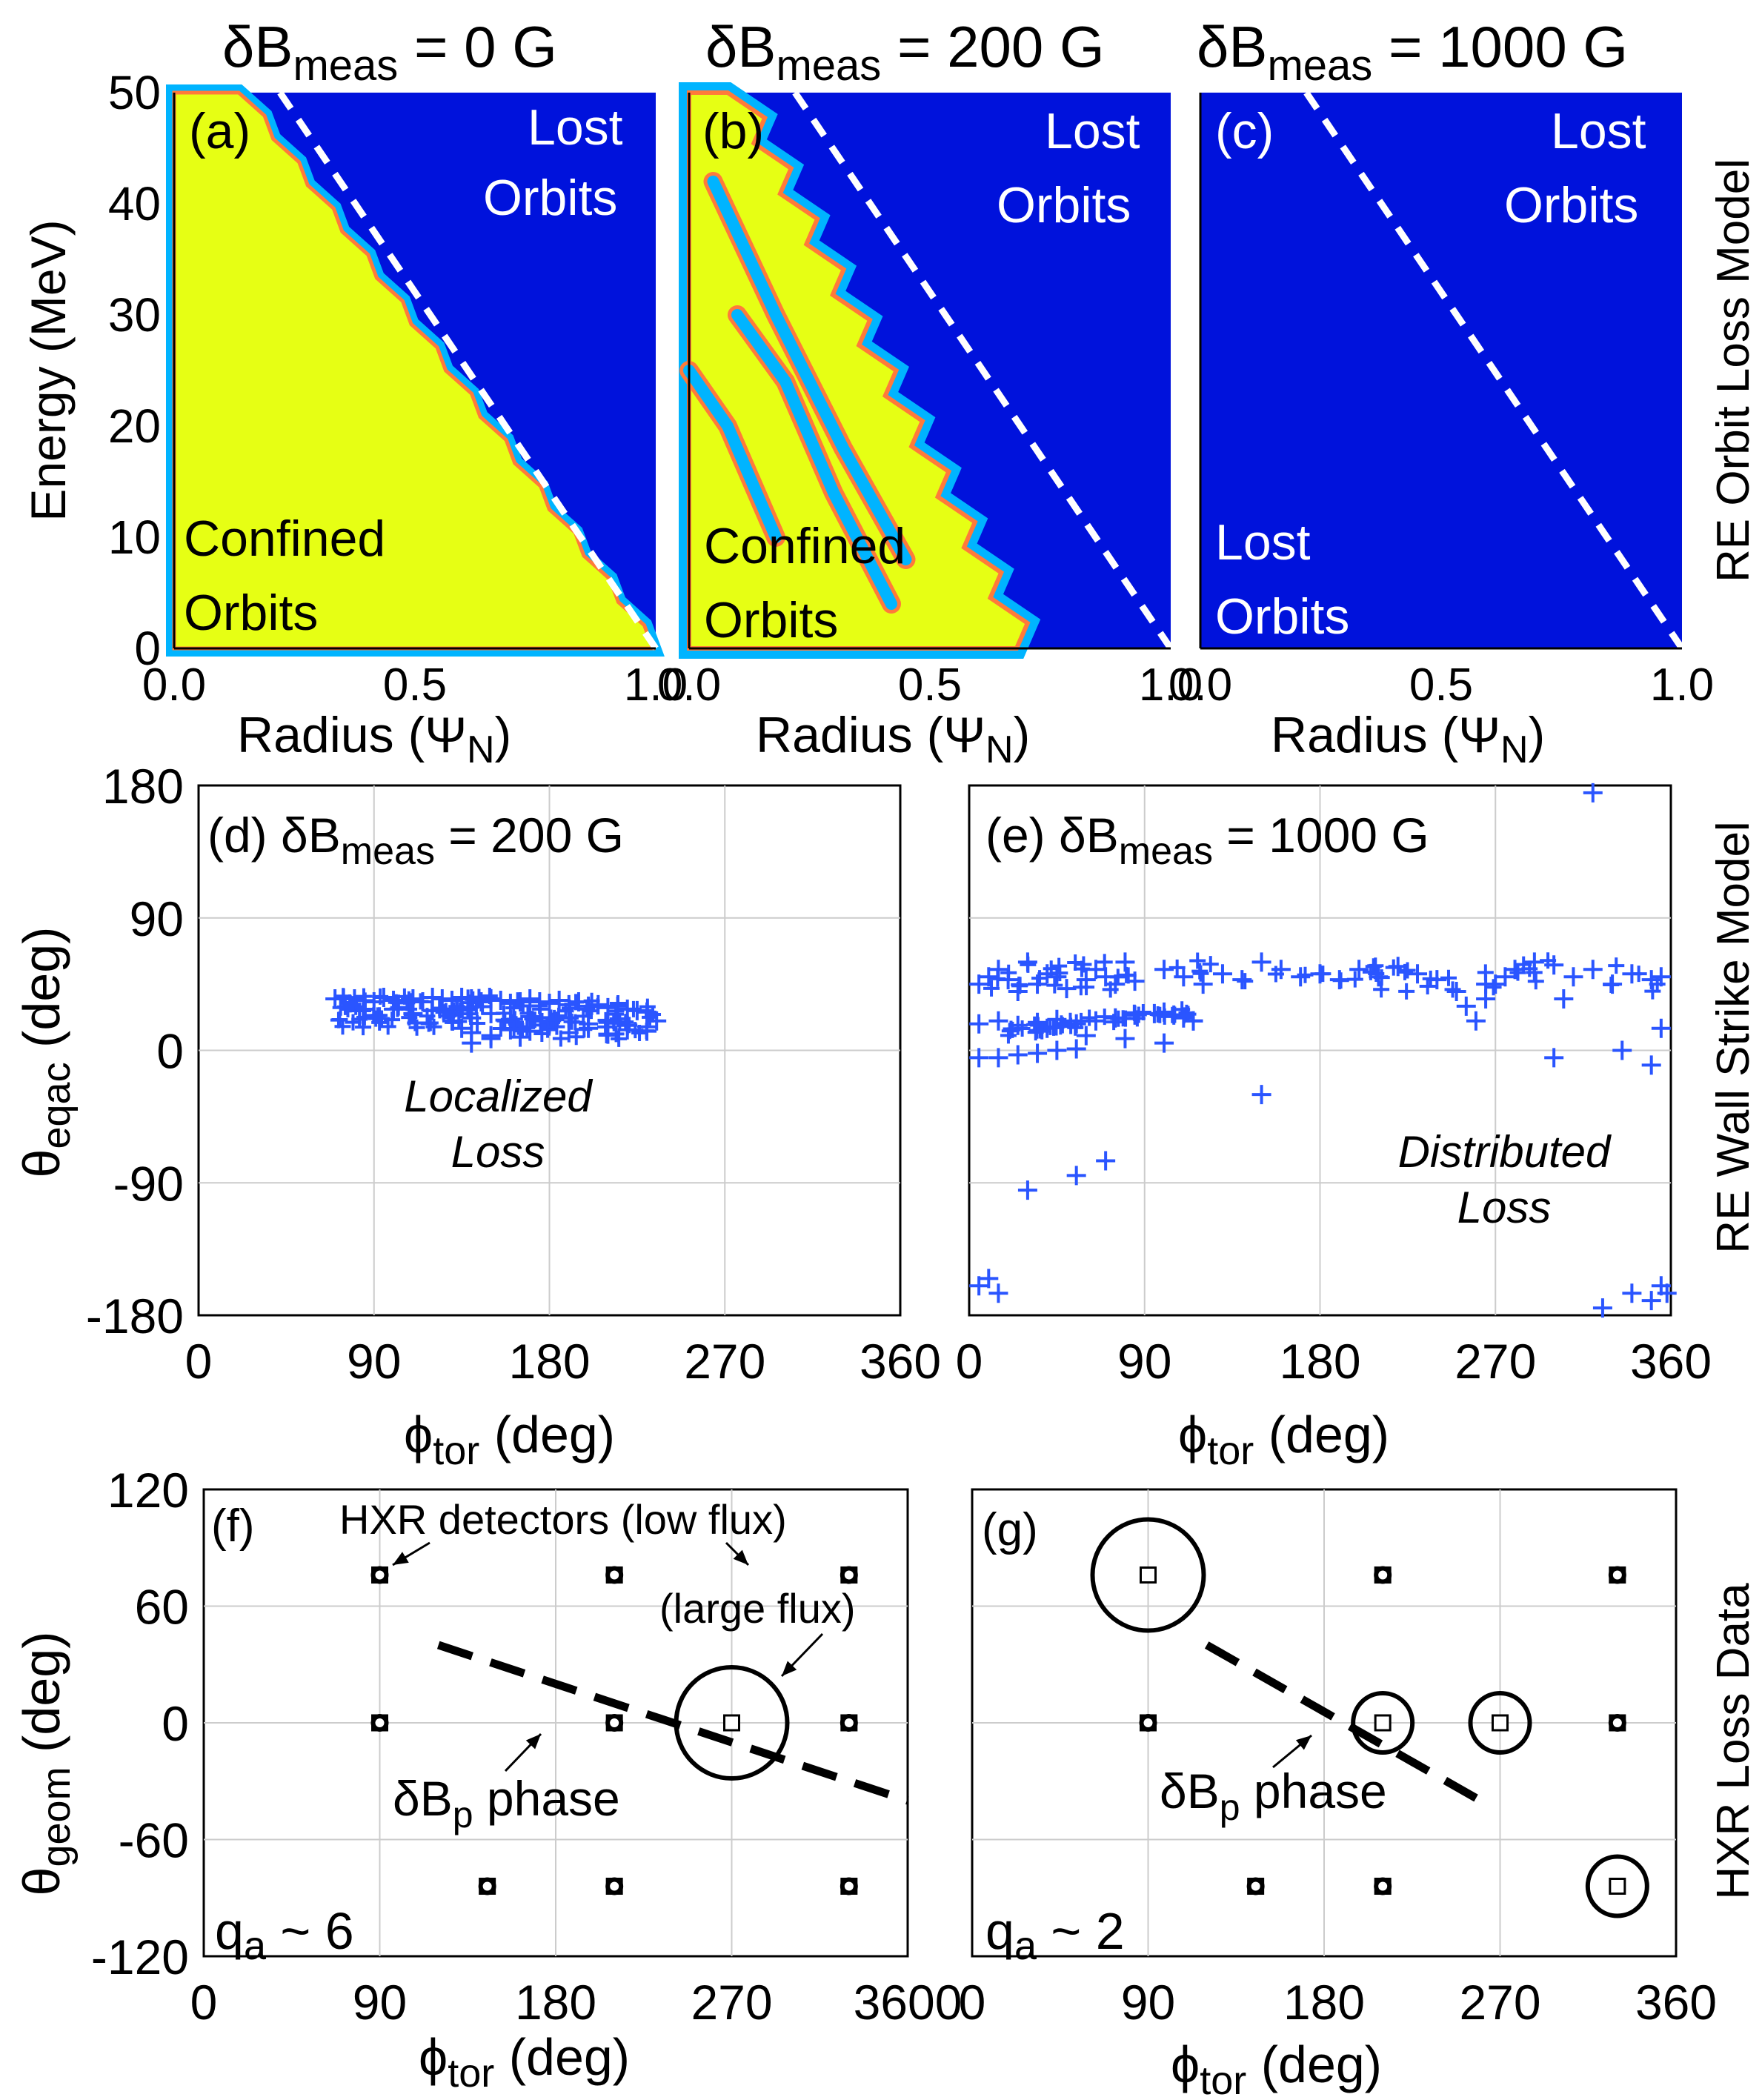 This screenshot has width=1762, height=2100. I want to click on y-tick-label: 180, so click(143, 786).